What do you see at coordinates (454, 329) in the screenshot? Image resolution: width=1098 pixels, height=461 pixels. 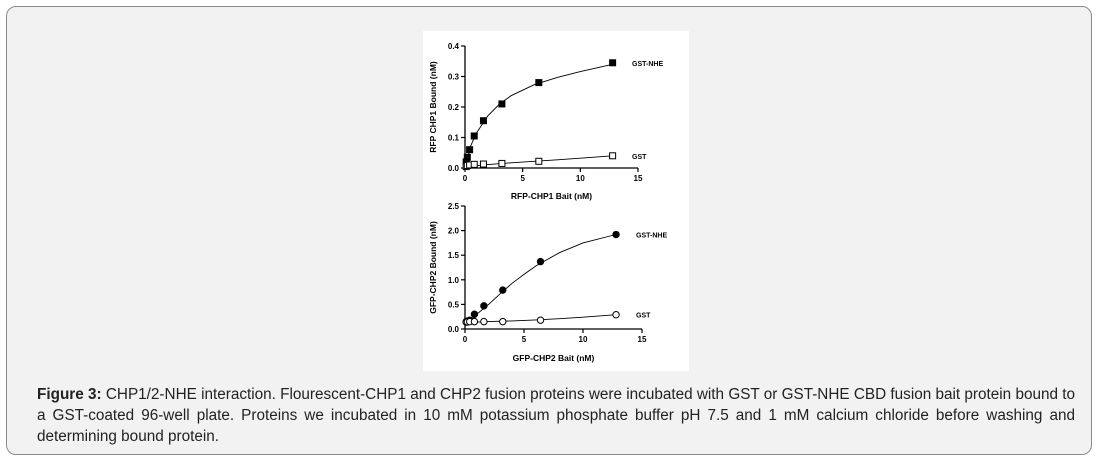 I see `chart2-y-tick-label: 0.0` at bounding box center [454, 329].